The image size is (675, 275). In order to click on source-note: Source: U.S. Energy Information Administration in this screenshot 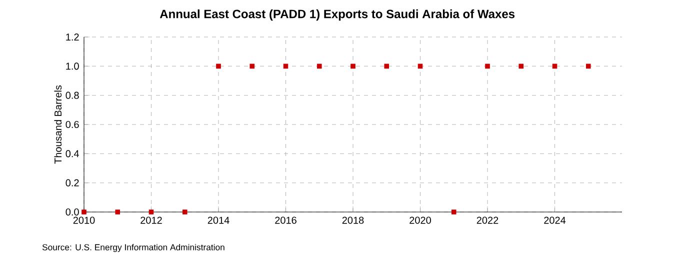, I will do `click(133, 248)`.